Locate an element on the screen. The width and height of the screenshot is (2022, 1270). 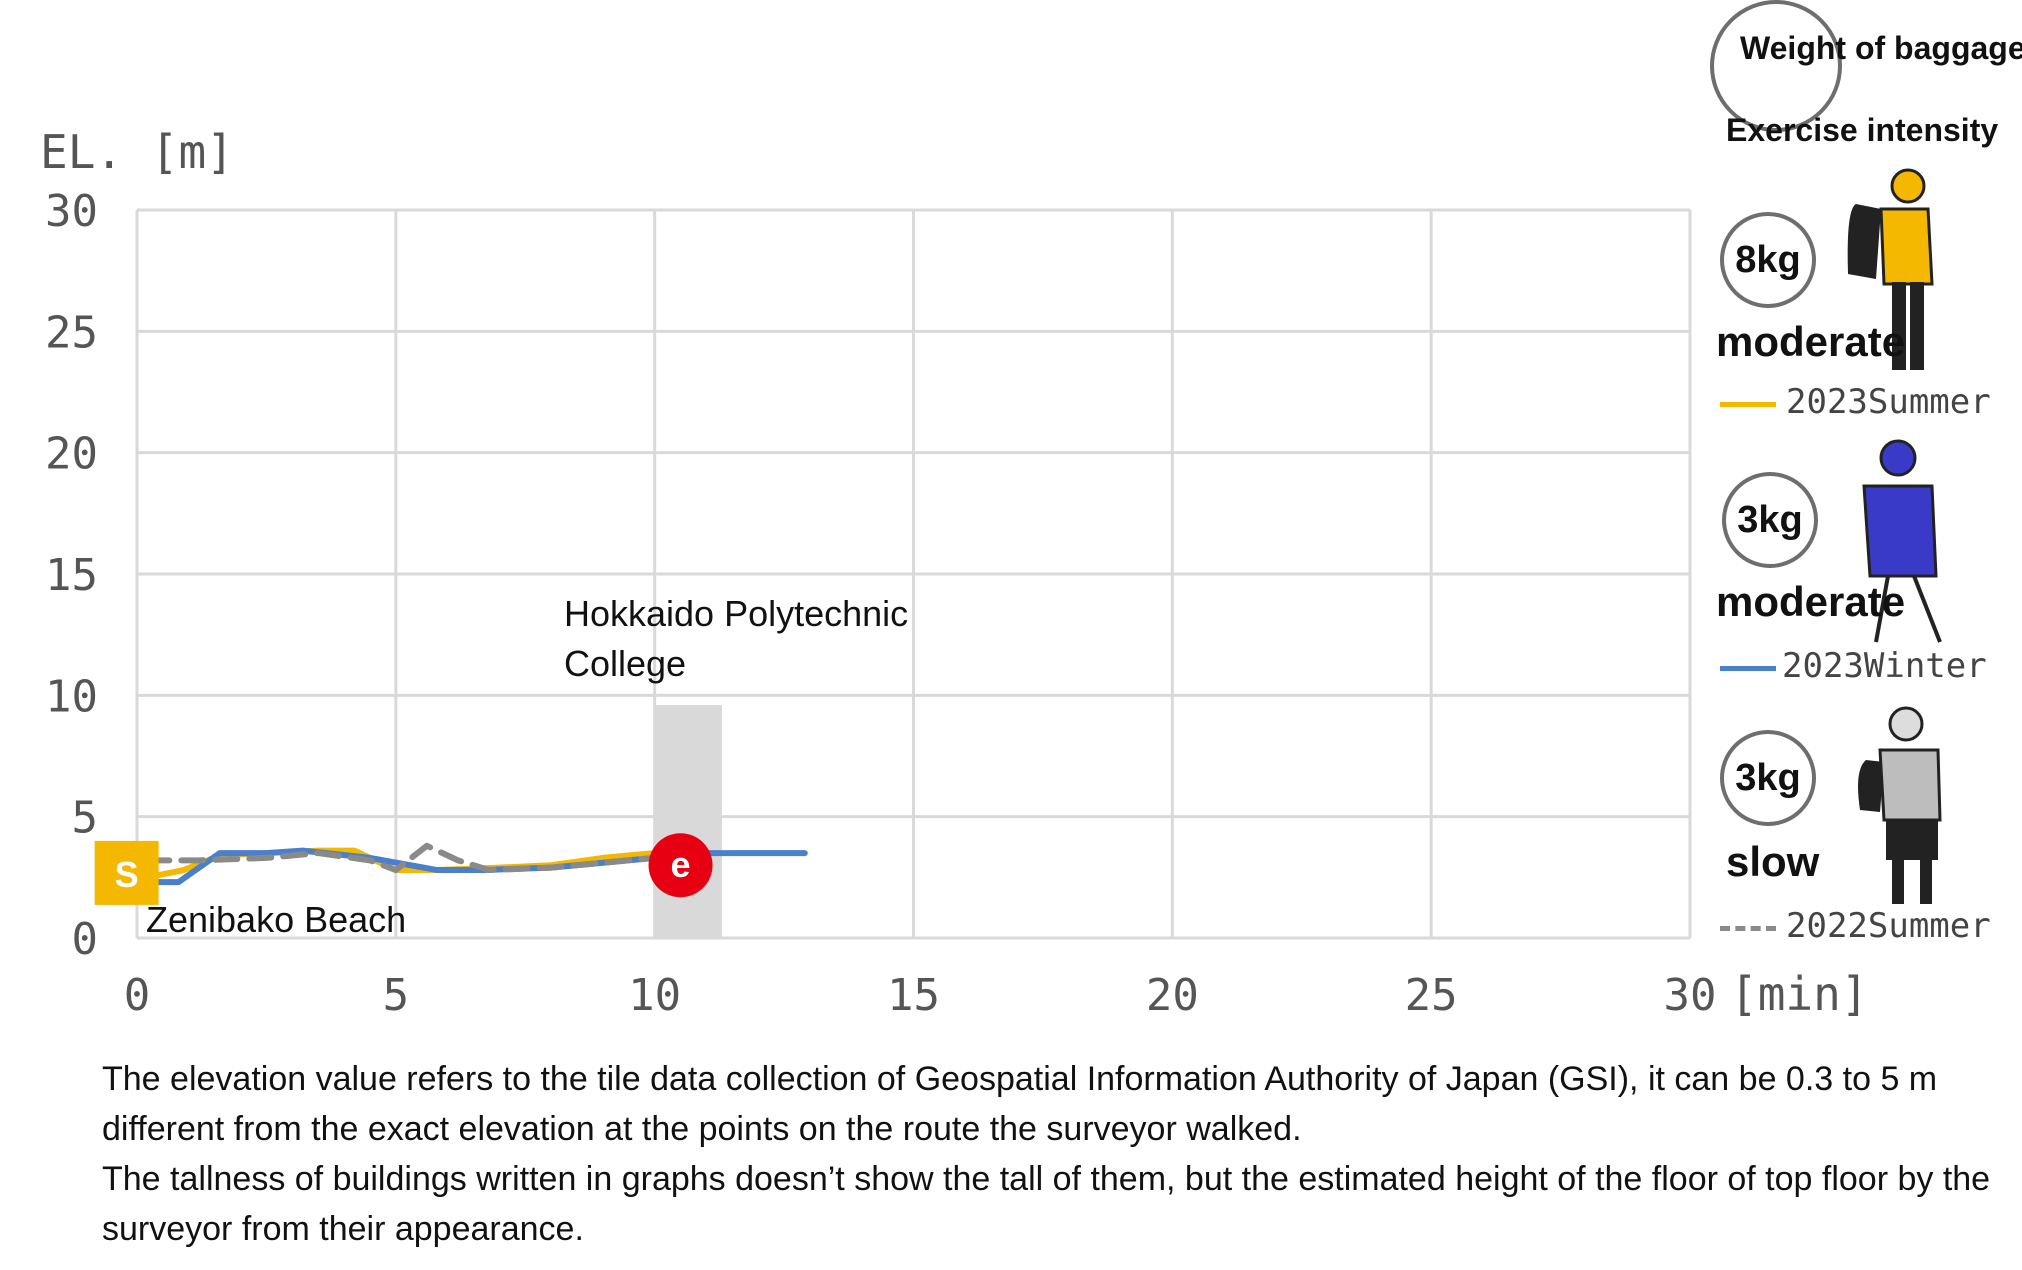
y-tick-label: 30 is located at coordinates (71, 211).